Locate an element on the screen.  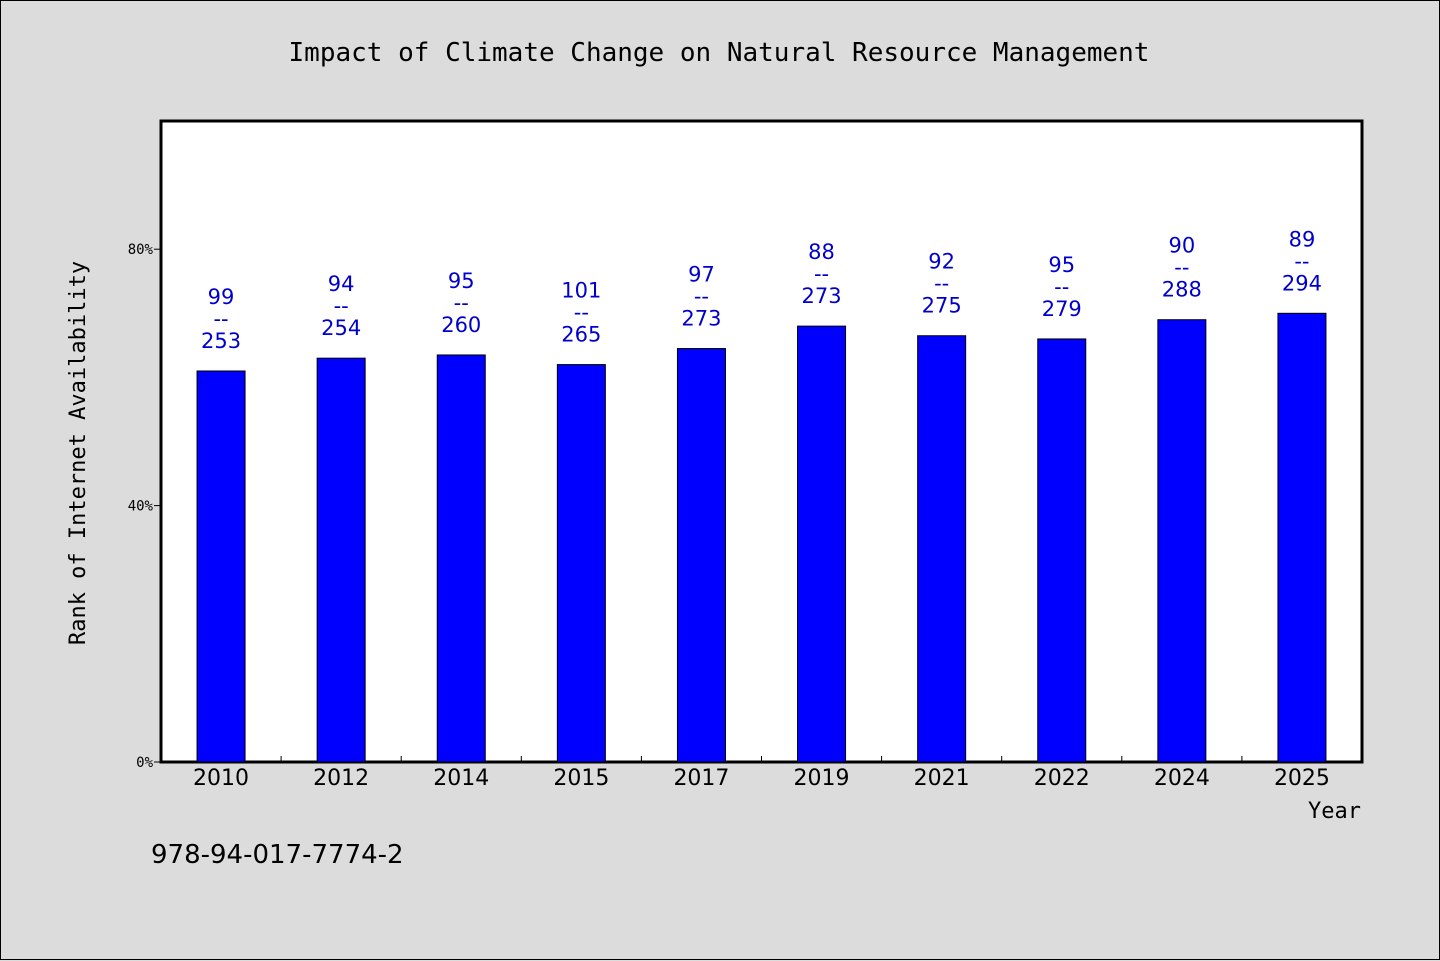
y-axis: 0% 40% 80% is located at coordinates (144, 506).